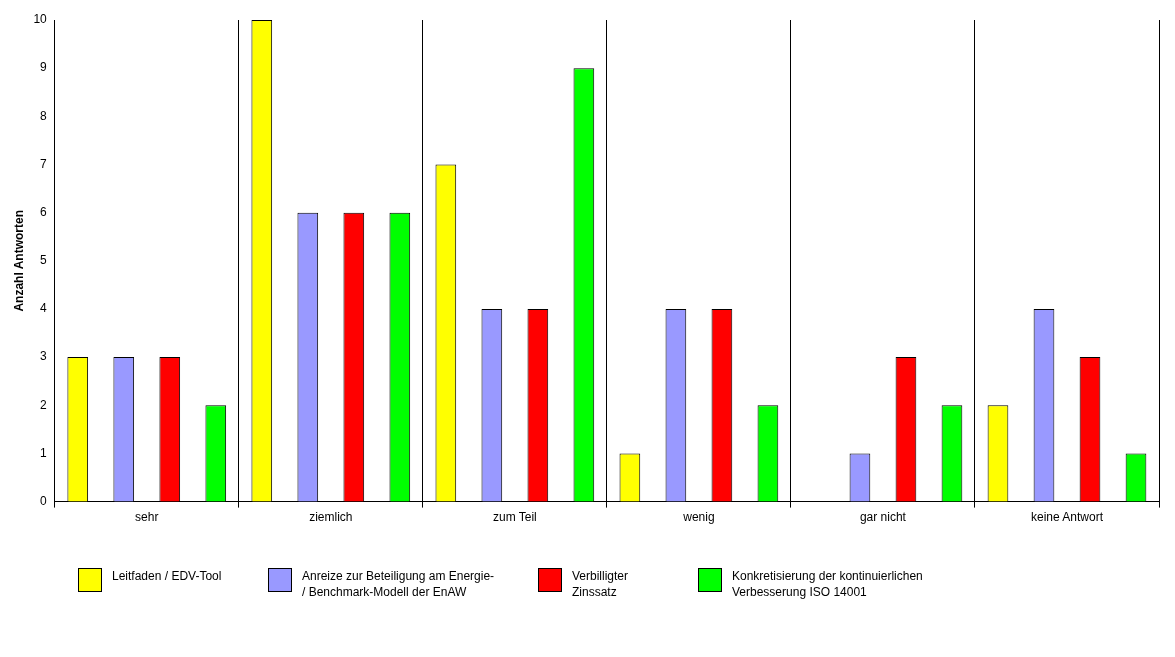 The image size is (1175, 657). Describe the element at coordinates (44, 308) in the screenshot. I see `y-tick-label: 4` at that location.